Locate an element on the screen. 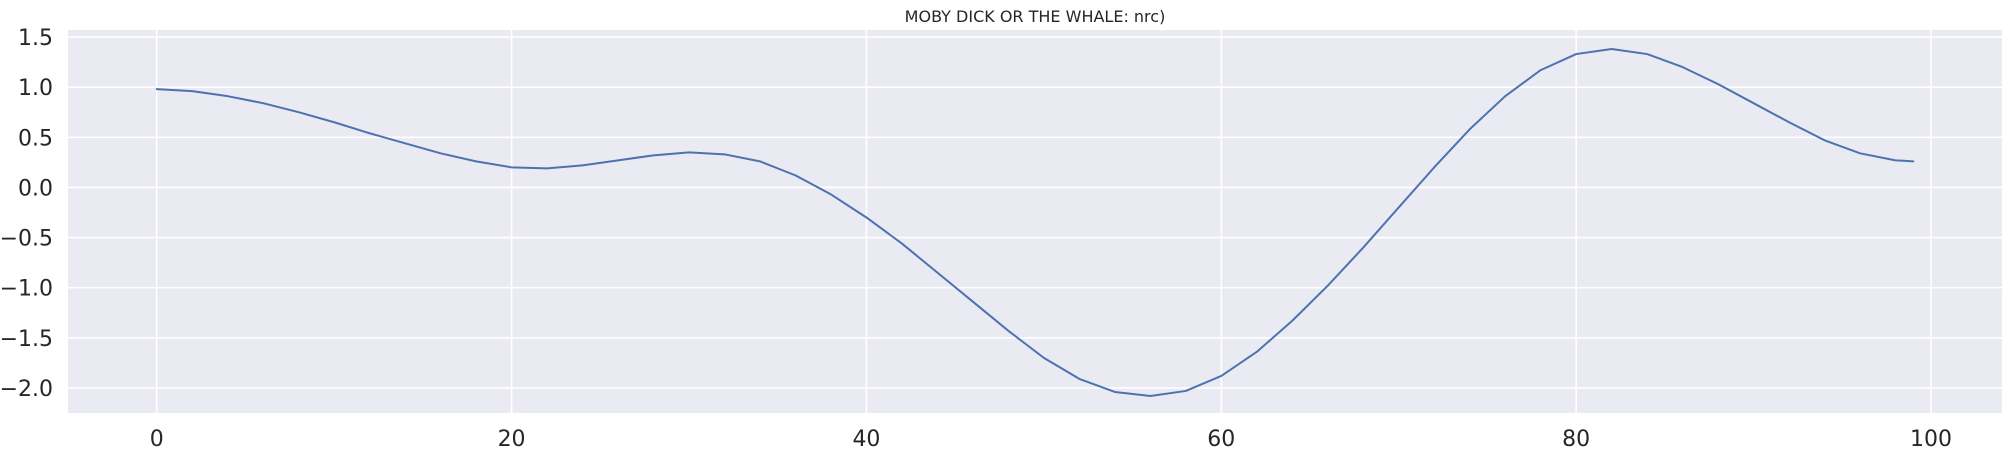 The height and width of the screenshot is (458, 2014). y-tick-label: −1.5 is located at coordinates (26, 339).